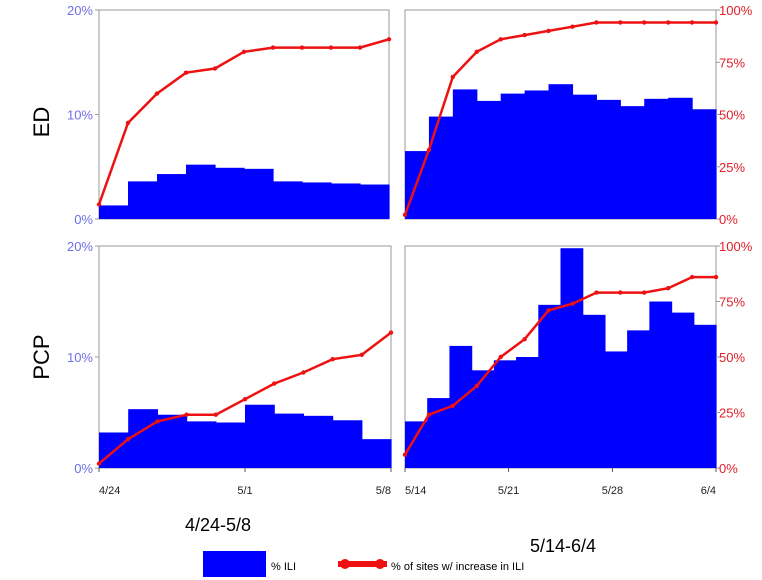 The image size is (762, 580). What do you see at coordinates (41, 356) in the screenshot?
I see `row-label-pcp: PCP` at bounding box center [41, 356].